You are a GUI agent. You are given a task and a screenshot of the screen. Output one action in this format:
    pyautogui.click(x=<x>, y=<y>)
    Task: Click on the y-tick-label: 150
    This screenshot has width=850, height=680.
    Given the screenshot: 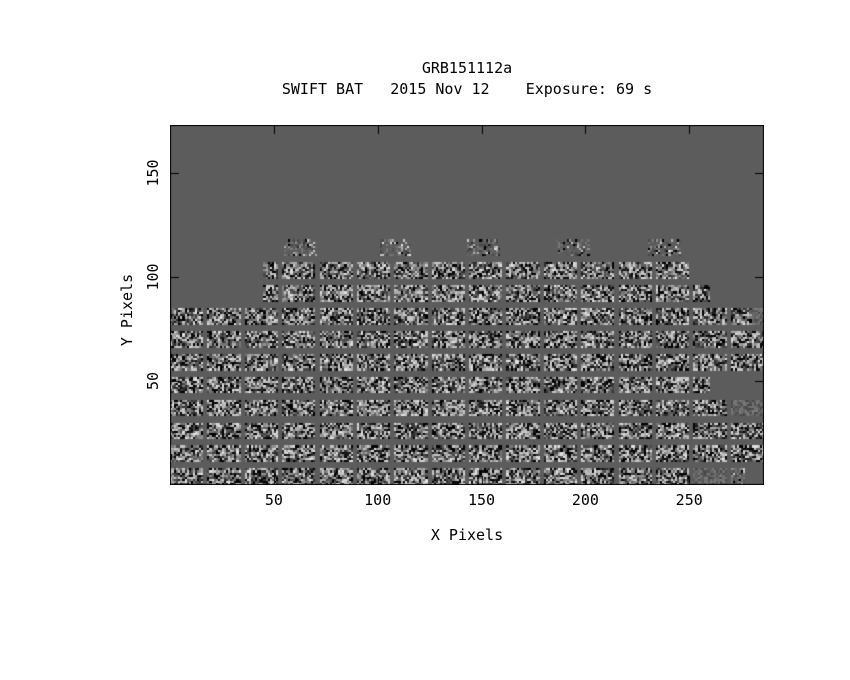 What is the action you would take?
    pyautogui.click(x=153, y=173)
    